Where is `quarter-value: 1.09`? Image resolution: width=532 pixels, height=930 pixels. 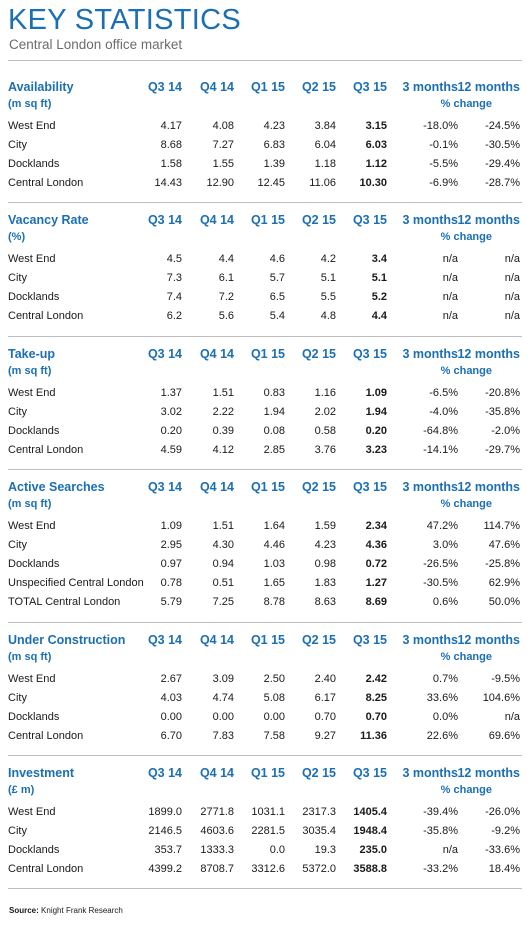
quarter-value: 1.09 is located at coordinates (171, 526).